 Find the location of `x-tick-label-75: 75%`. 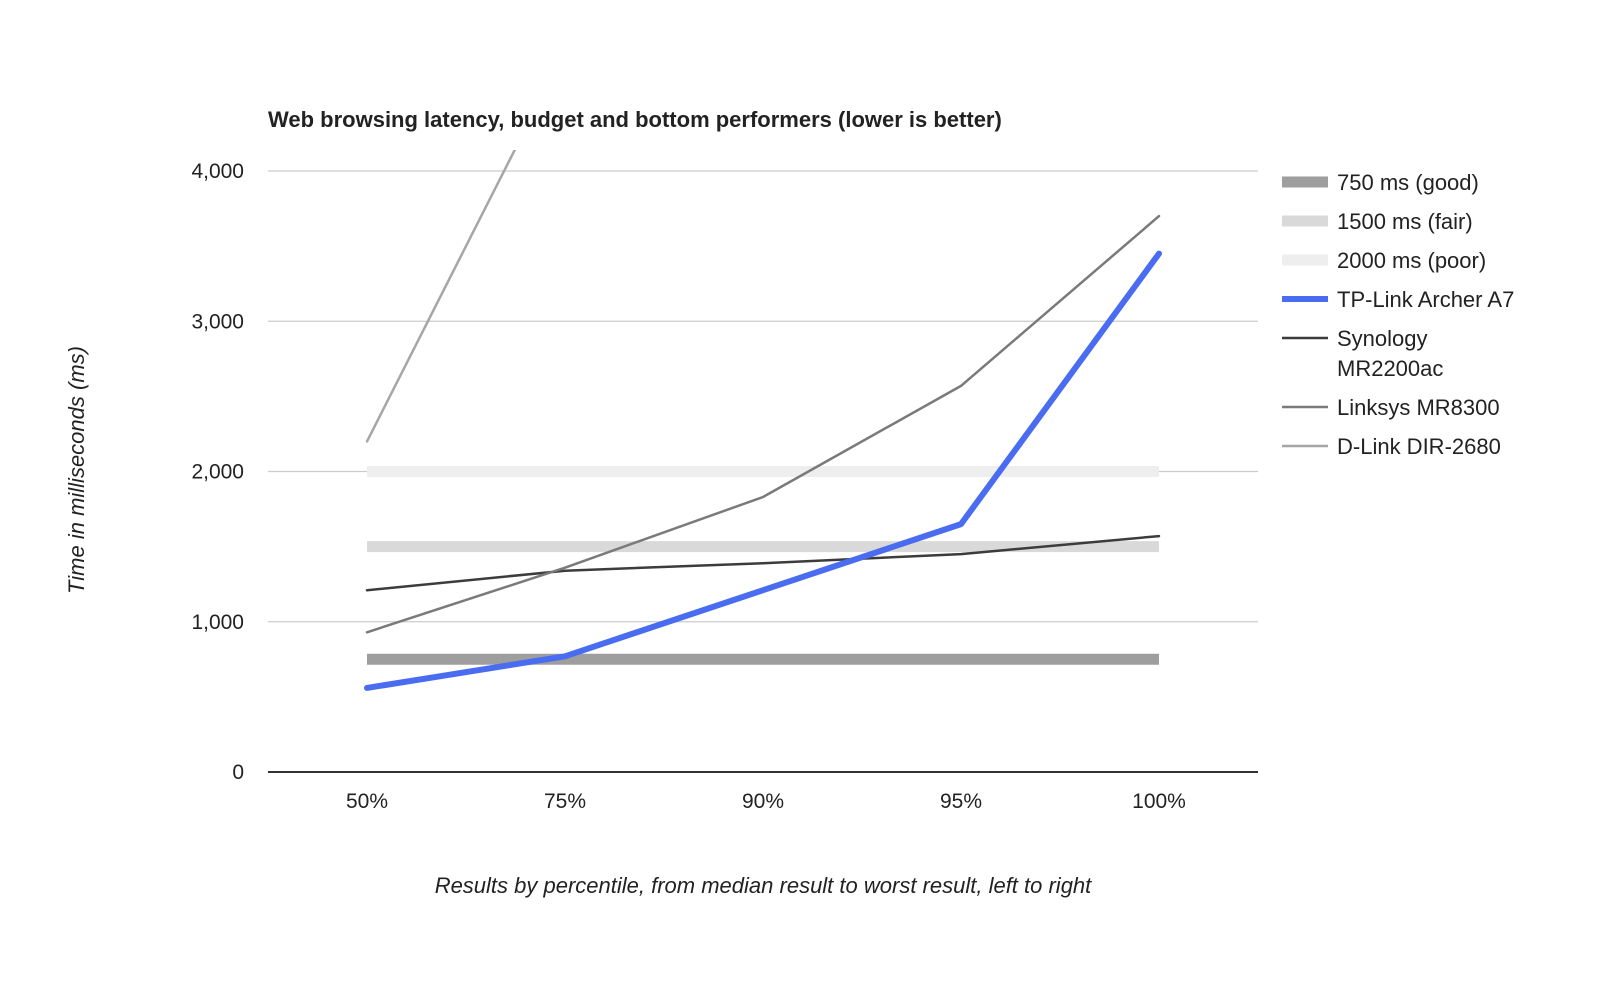

x-tick-label-75: 75% is located at coordinates (565, 801).